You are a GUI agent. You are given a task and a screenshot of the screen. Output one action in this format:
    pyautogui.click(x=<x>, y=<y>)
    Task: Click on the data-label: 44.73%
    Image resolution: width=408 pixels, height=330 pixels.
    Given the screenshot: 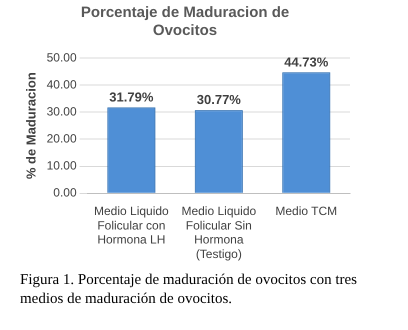 What is the action you would take?
    pyautogui.click(x=306, y=62)
    